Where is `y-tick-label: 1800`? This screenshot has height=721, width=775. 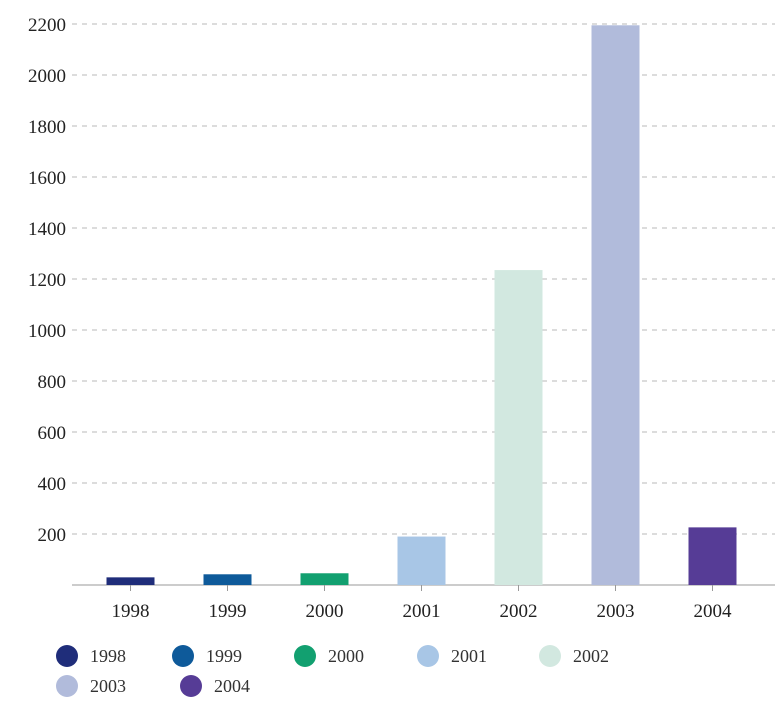 y-tick-label: 1800 is located at coordinates (47, 127).